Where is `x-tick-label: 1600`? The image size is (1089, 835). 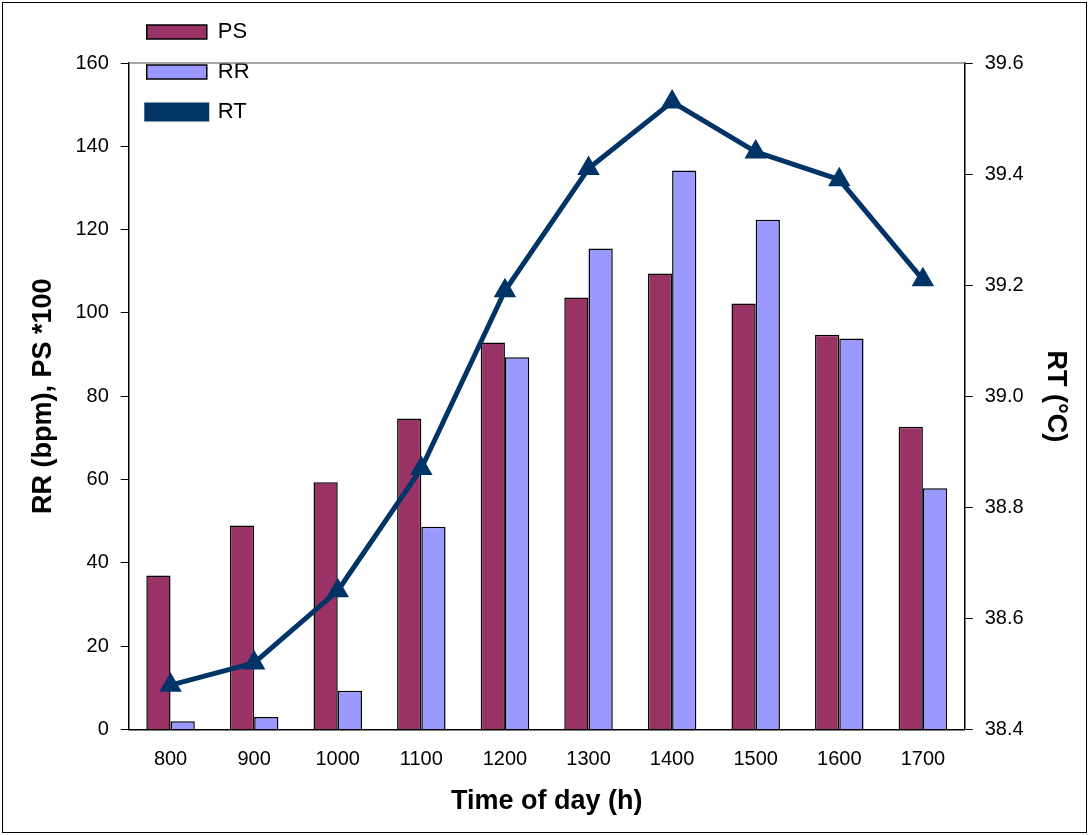
x-tick-label: 1600 is located at coordinates (839, 758).